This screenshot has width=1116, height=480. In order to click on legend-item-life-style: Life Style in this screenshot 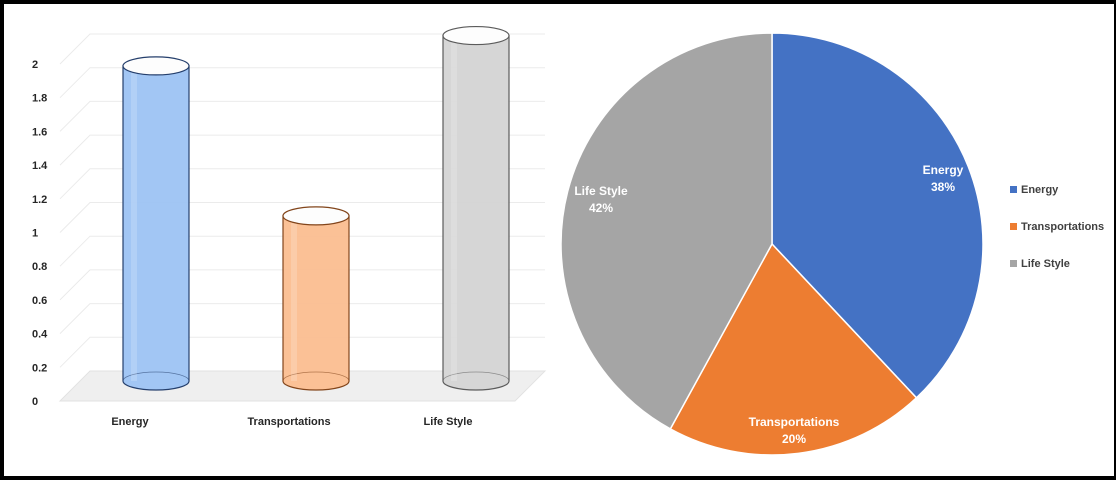, I will do `click(1040, 264)`.